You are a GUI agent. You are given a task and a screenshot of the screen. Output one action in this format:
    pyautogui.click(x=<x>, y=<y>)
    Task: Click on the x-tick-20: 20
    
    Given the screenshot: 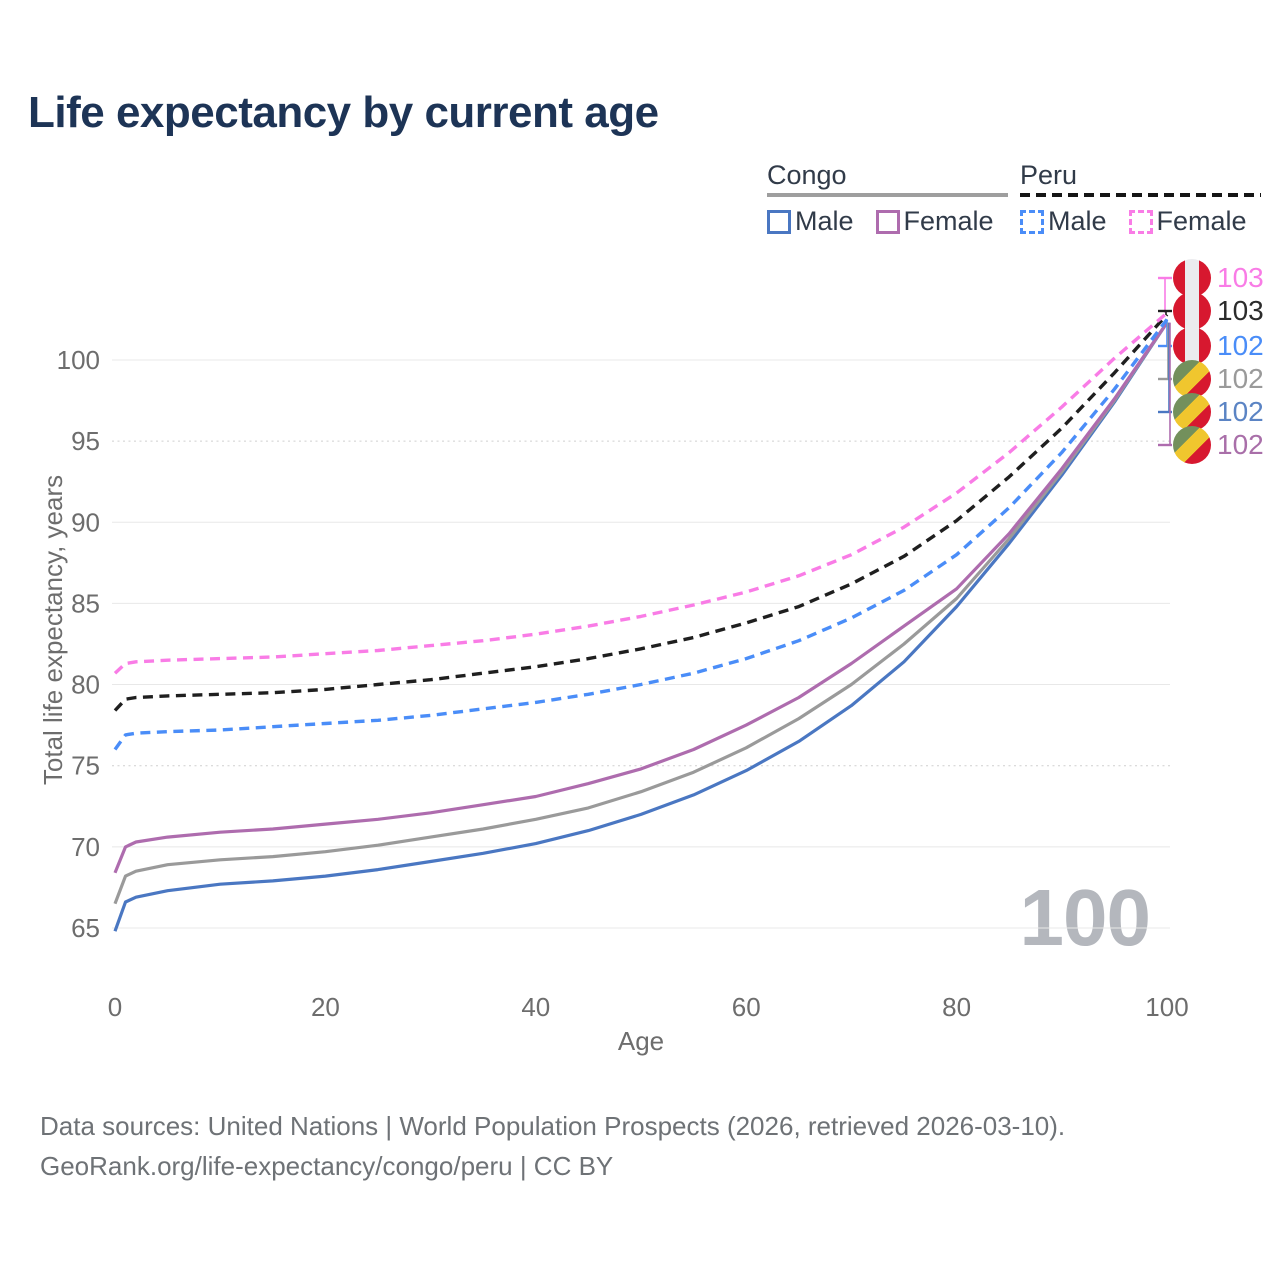 What is the action you would take?
    pyautogui.click(x=325, y=1007)
    